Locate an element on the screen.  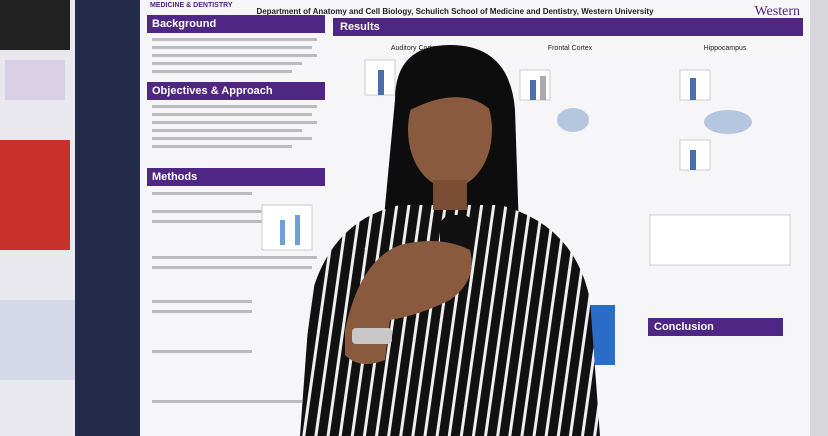
section-title: Methods is located at coordinates (174, 177).